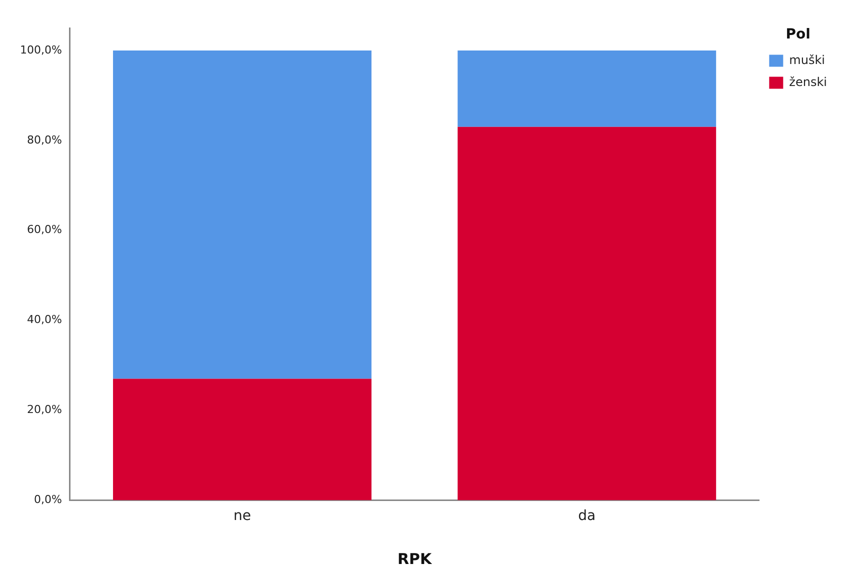 The height and width of the screenshot is (585, 849). Describe the element at coordinates (44, 319) in the screenshot. I see `y-tick-label: 40,0%` at that location.